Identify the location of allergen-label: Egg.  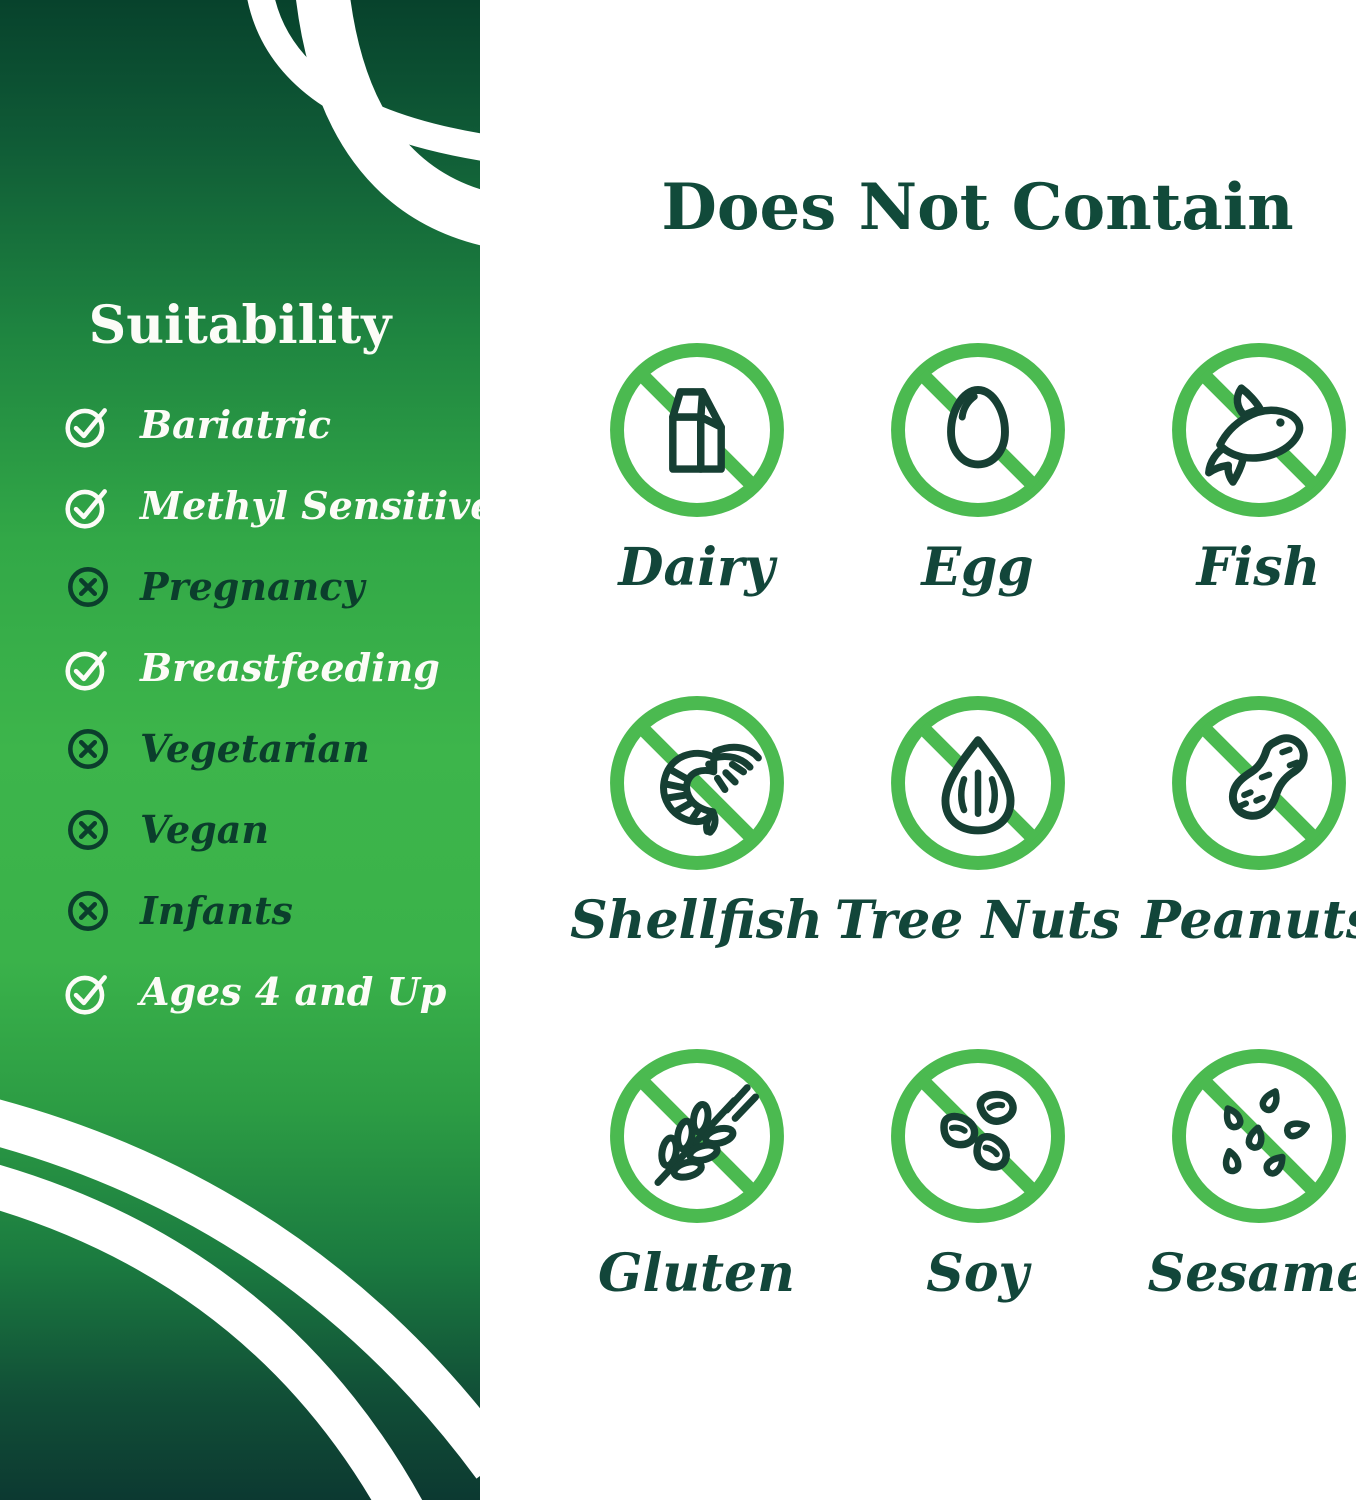
(977, 567).